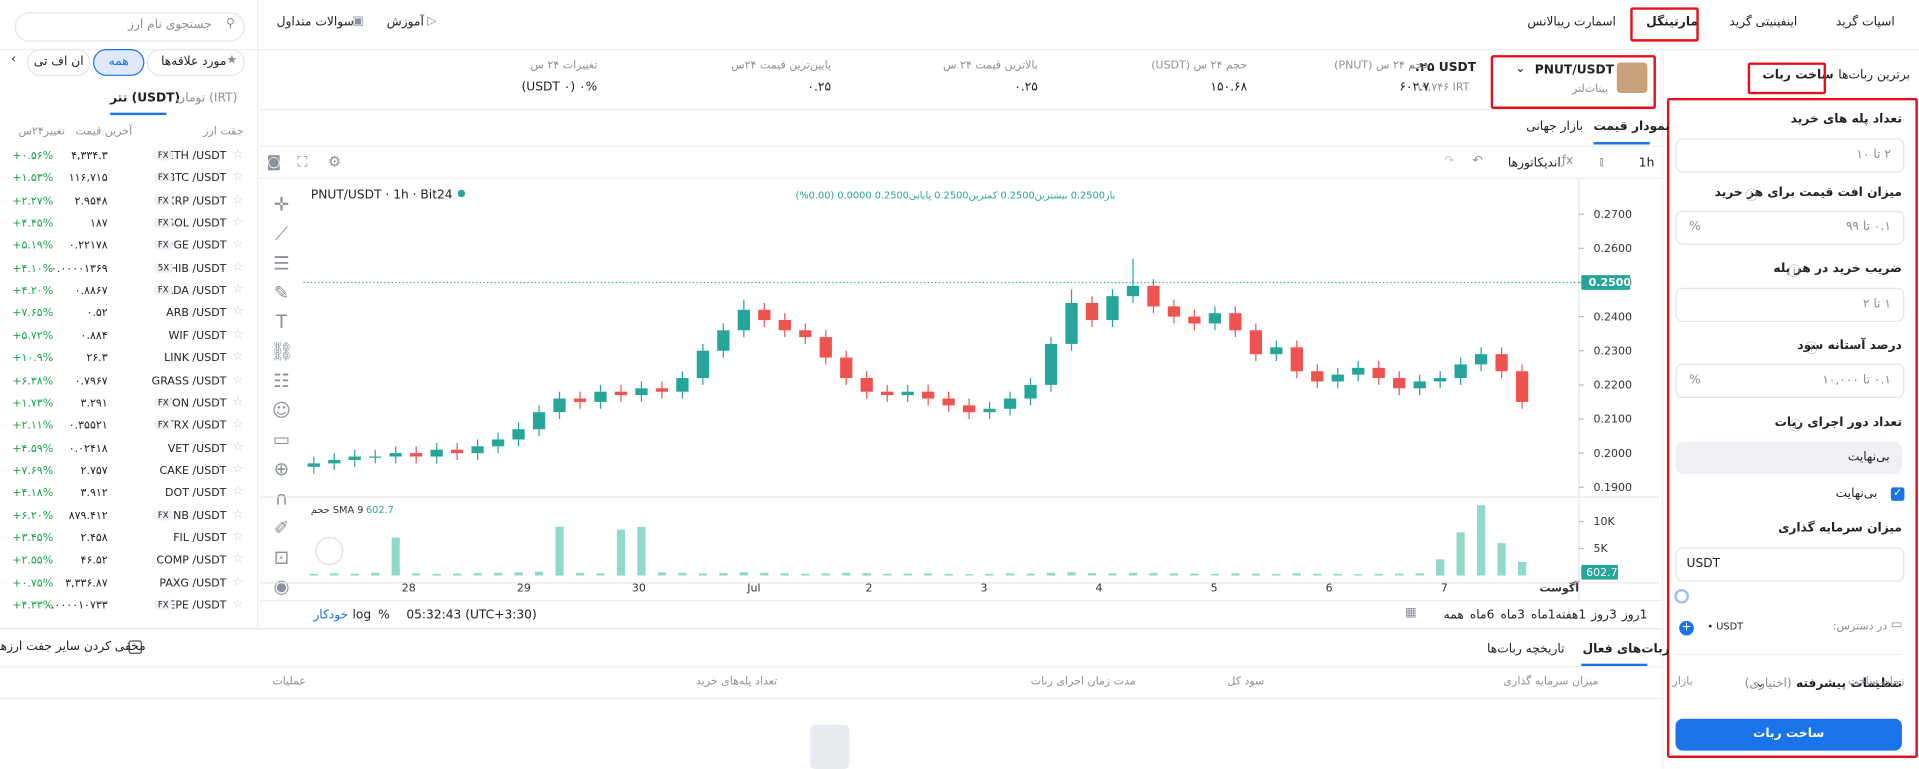 The width and height of the screenshot is (1919, 769). Describe the element at coordinates (1512, 615) in the screenshot. I see `range: 3ماه` at that location.